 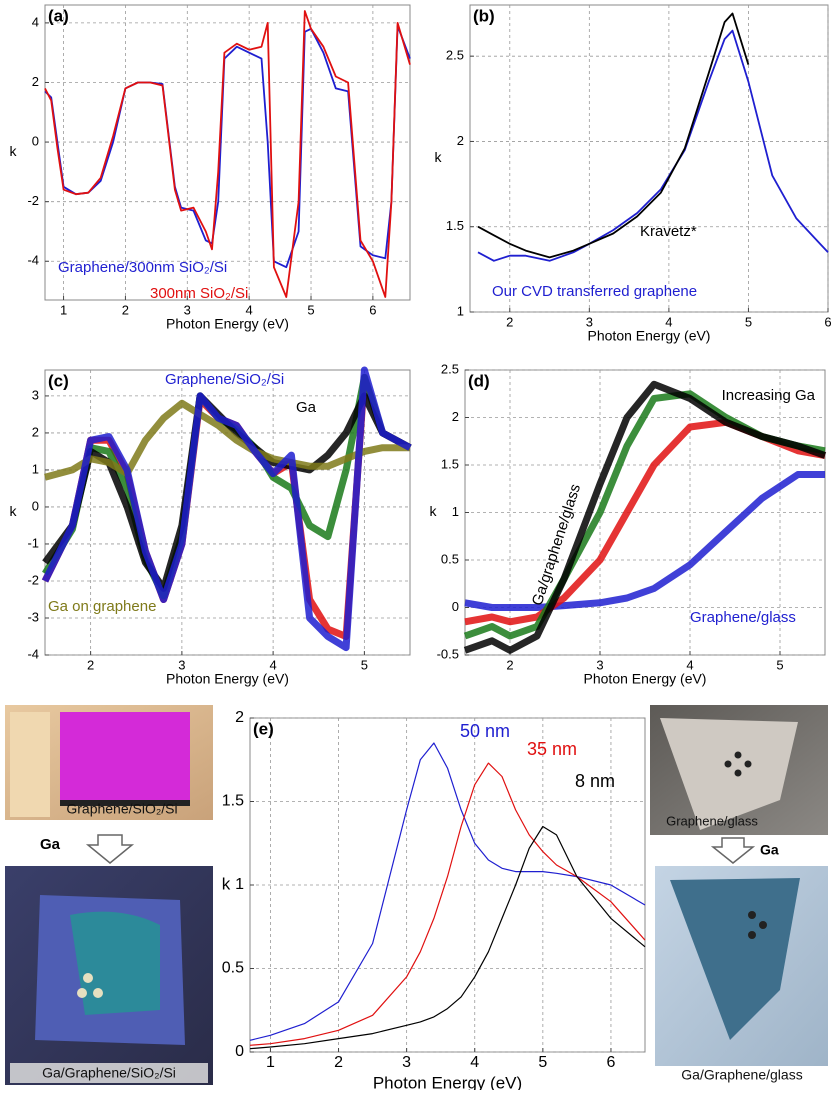 What do you see at coordinates (595, 781) in the screenshot?
I see `series-label: 8 nm` at bounding box center [595, 781].